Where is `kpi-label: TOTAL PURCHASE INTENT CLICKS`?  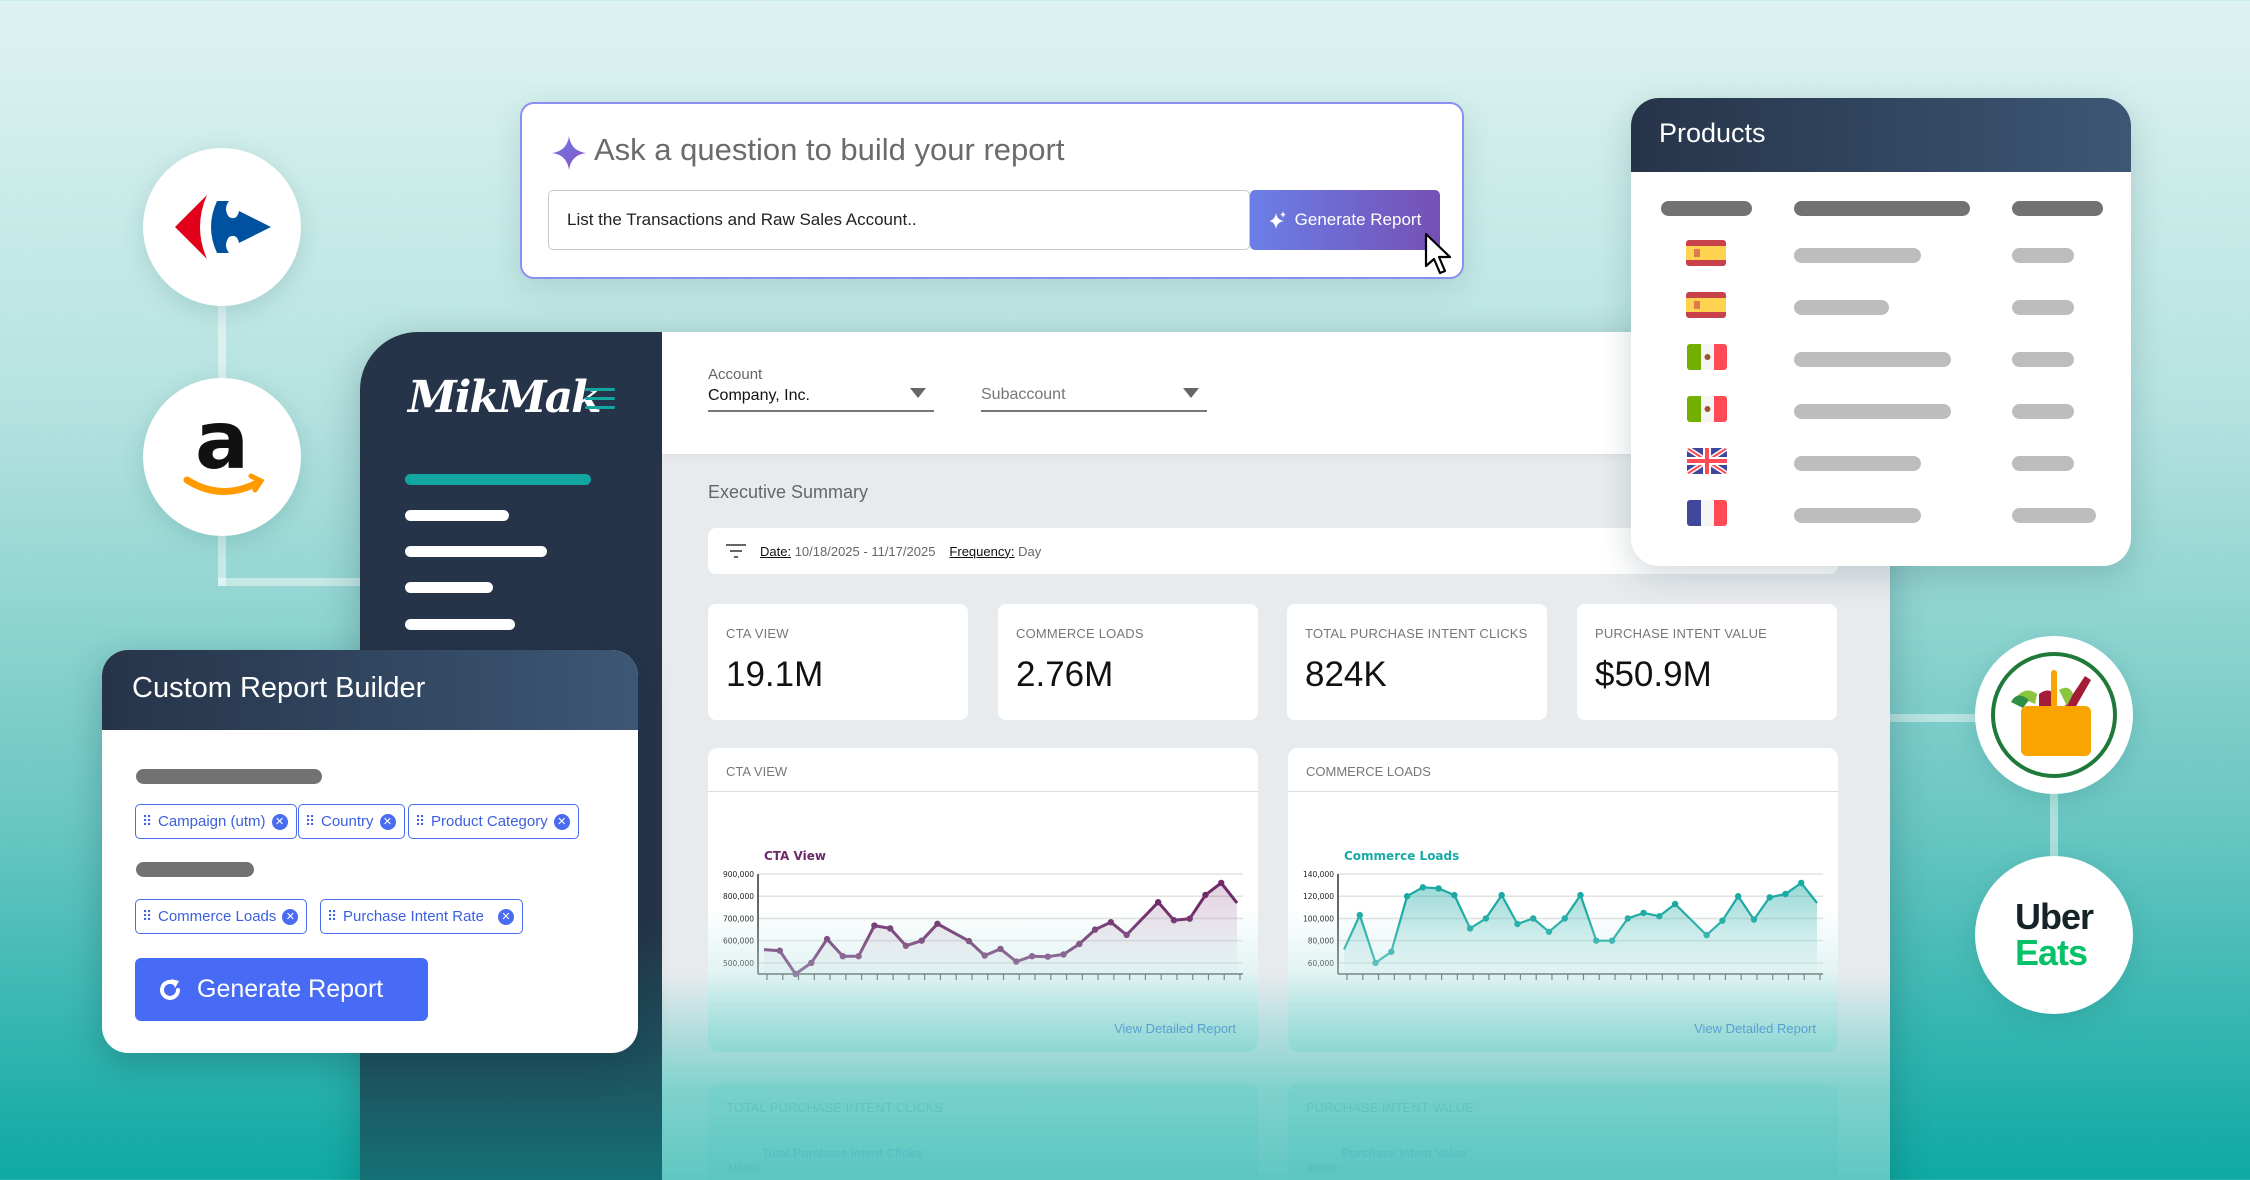
kpi-label: TOTAL PURCHASE INTENT CLICKS is located at coordinates (1416, 633).